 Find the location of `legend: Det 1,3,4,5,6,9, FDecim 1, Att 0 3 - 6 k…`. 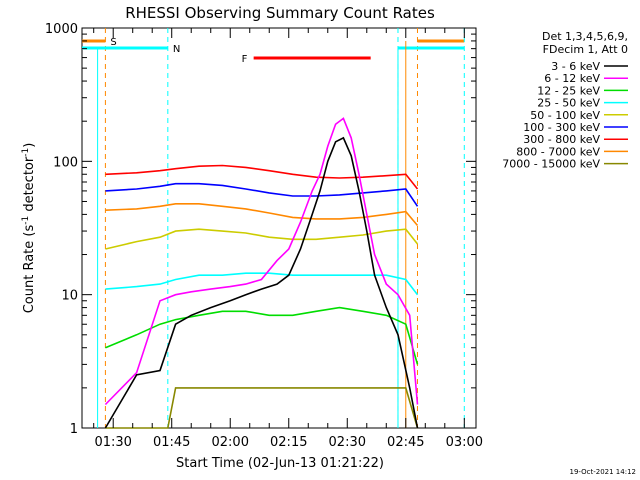

legend: Det 1,3,4,5,6,9, FDecim 1, Att 0 3 - 6 k… is located at coordinates (565, 100).